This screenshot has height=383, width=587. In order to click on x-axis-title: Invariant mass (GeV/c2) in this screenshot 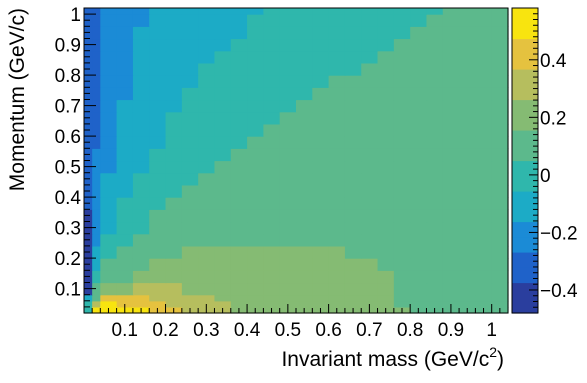, I will do `click(392, 357)`.